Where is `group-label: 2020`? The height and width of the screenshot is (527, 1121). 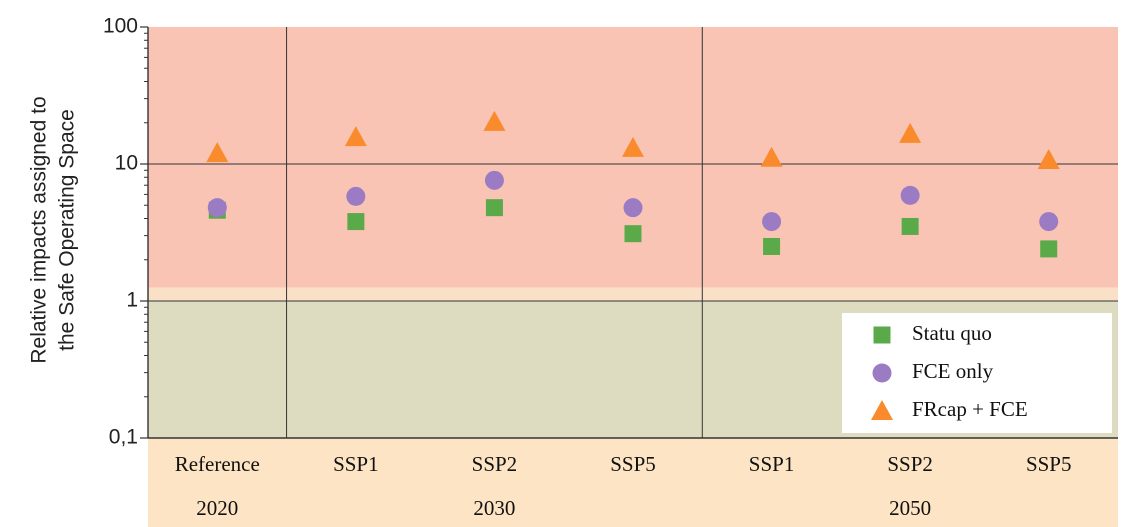 group-label: 2020 is located at coordinates (217, 508).